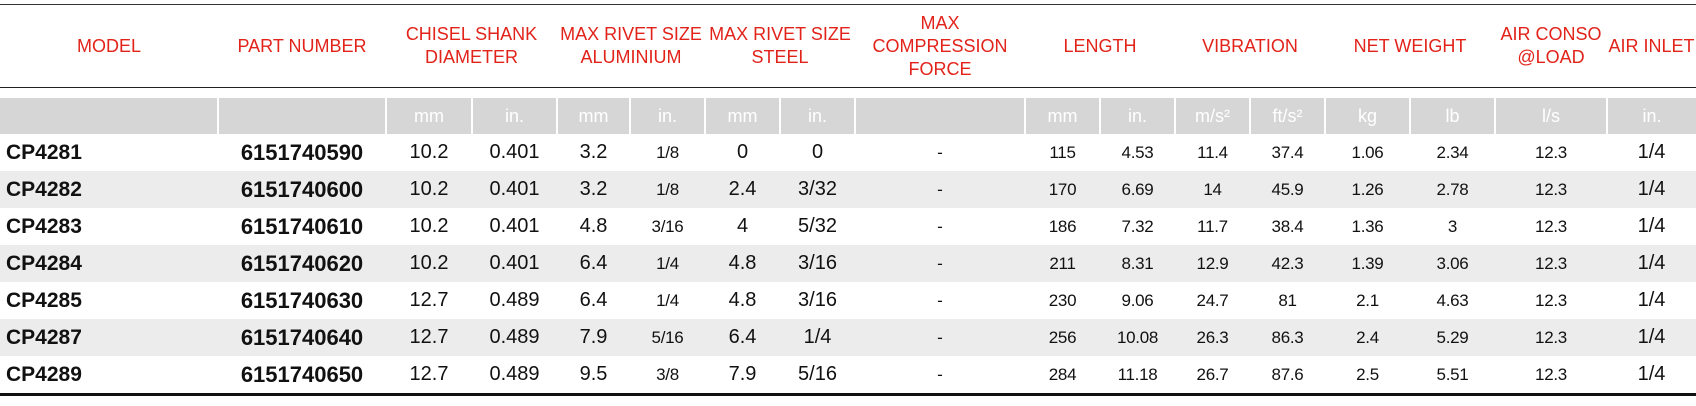  Describe the element at coordinates (302, 116) in the screenshot. I see `unit-cell-empty` at that location.